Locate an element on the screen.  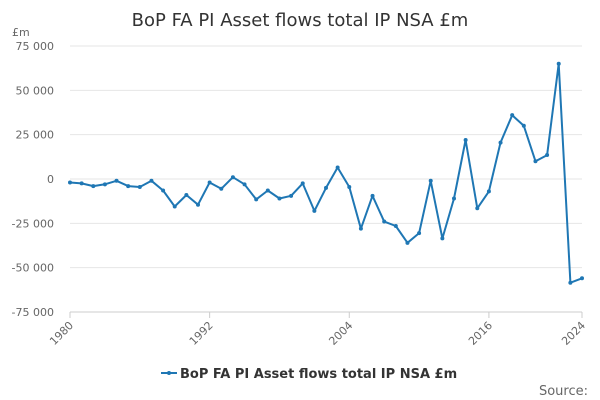
y-tick-label: 75 000 is located at coordinates (35, 46).